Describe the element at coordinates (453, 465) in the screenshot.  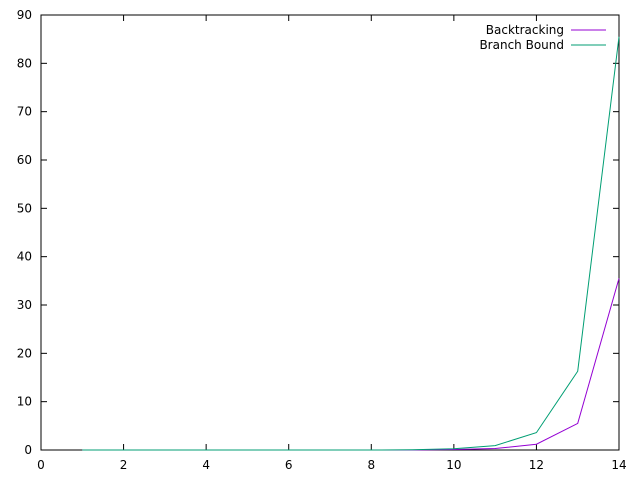
I see `x-tick-label: 10` at that location.